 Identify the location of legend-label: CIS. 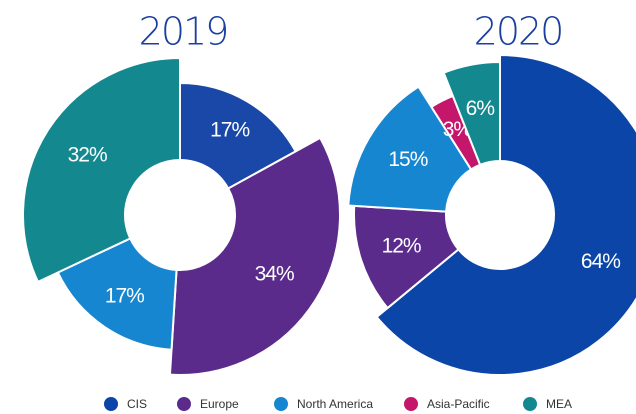
(137, 404).